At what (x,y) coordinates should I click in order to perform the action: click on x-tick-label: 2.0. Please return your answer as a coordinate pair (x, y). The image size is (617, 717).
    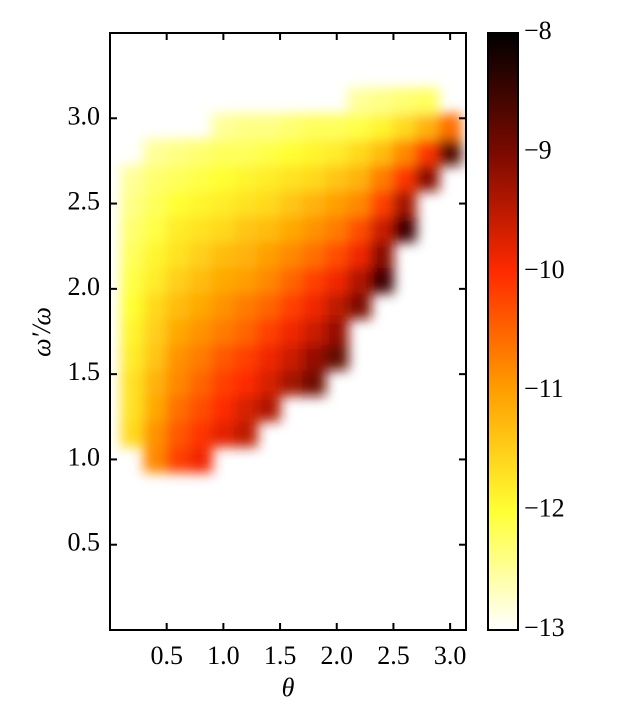
    Looking at the image, I should click on (337, 655).